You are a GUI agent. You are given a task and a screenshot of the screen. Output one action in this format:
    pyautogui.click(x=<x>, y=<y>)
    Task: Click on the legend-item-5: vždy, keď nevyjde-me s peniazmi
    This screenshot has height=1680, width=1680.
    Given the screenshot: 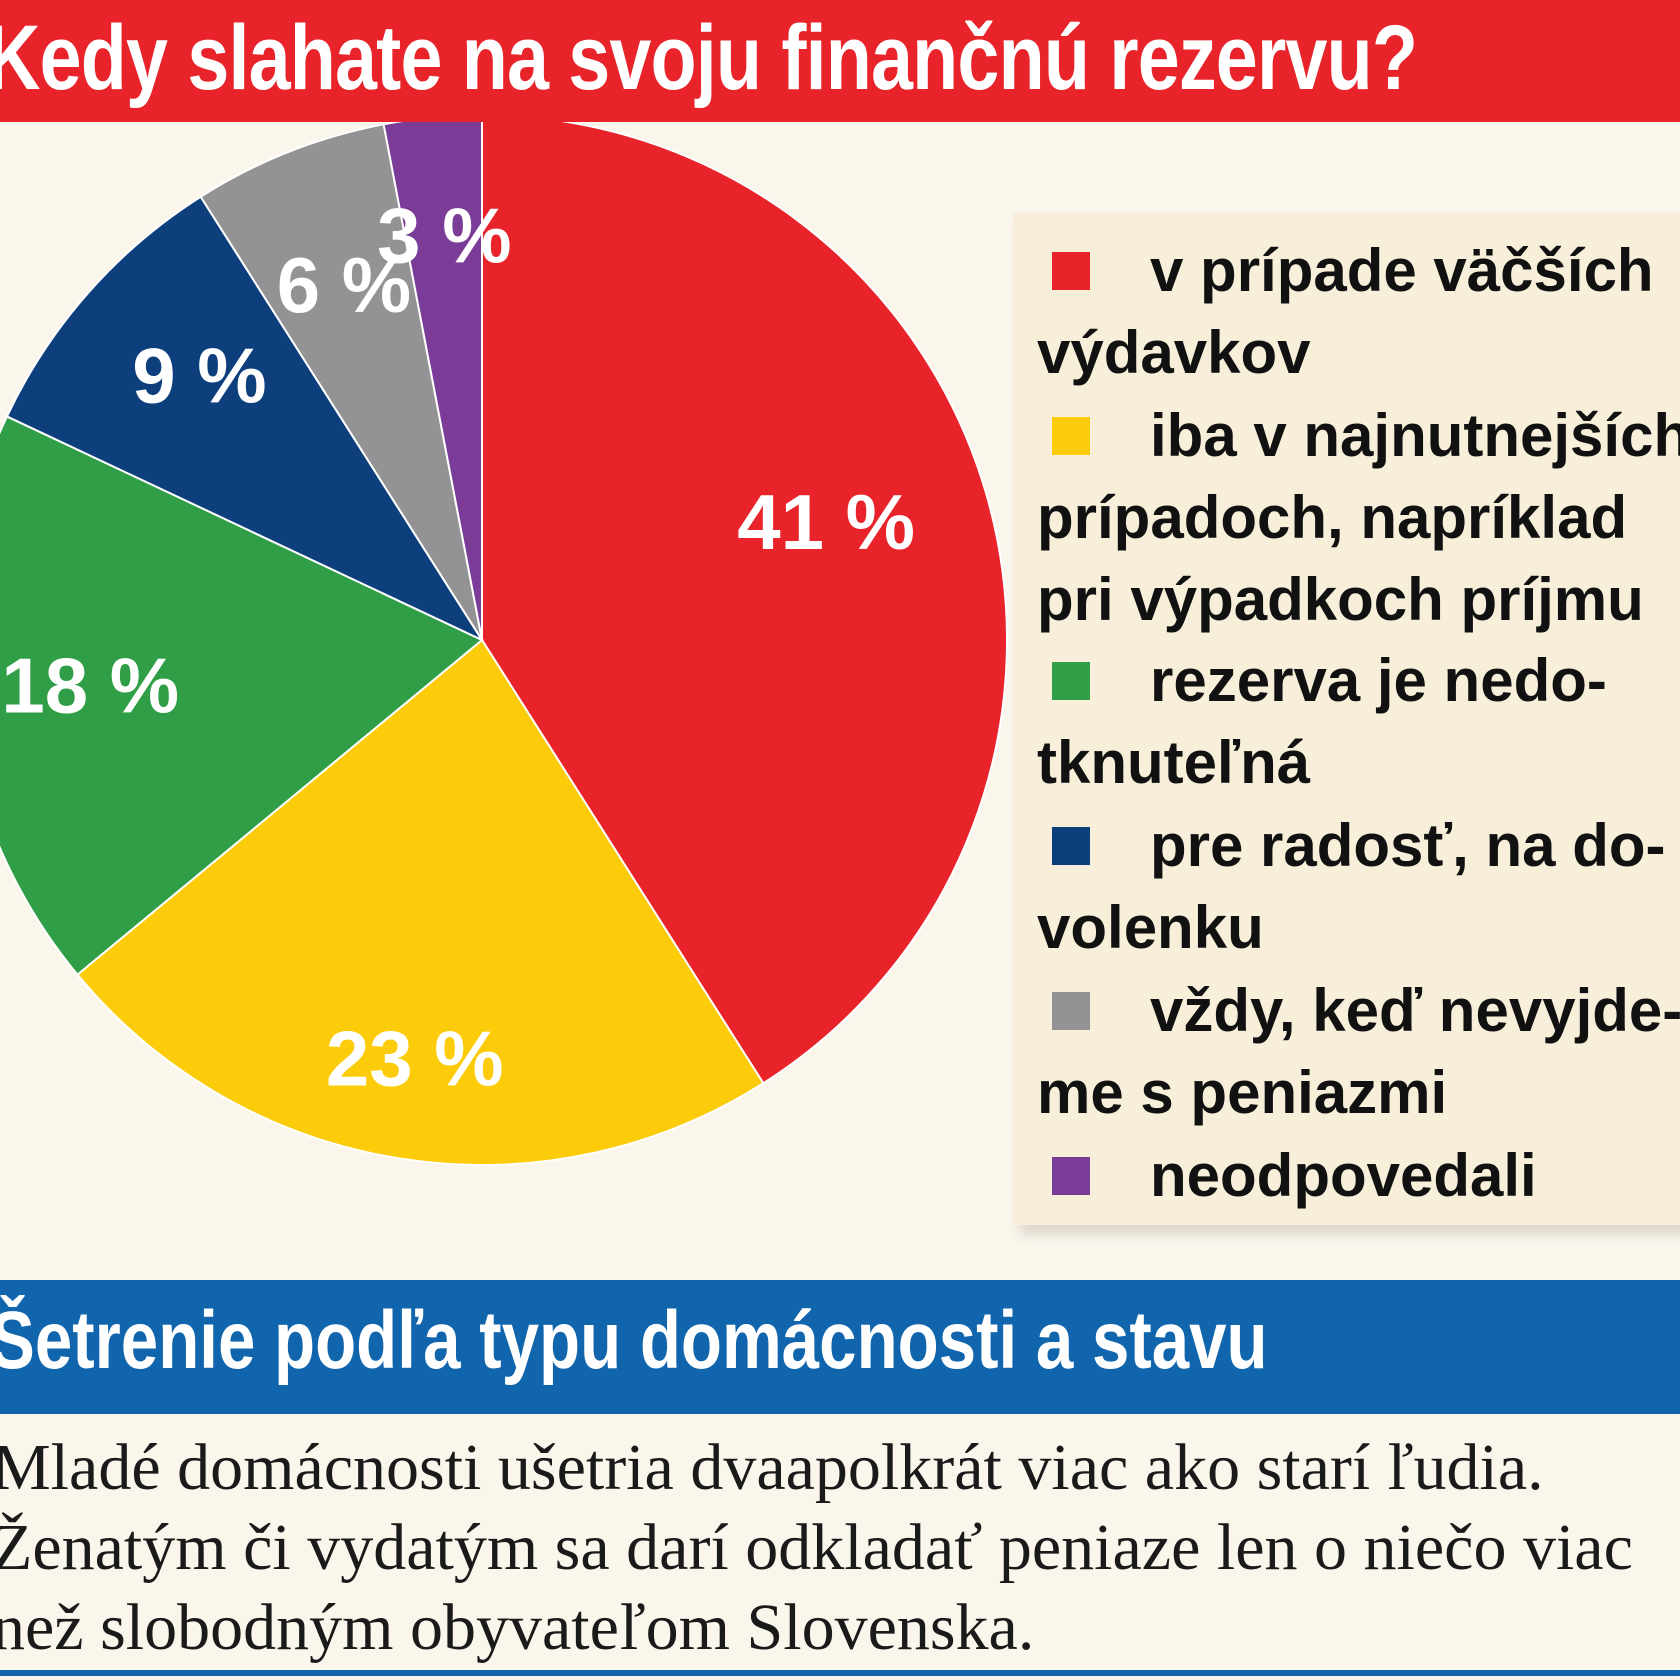 What is the action you would take?
    pyautogui.click(x=1358, y=1051)
    